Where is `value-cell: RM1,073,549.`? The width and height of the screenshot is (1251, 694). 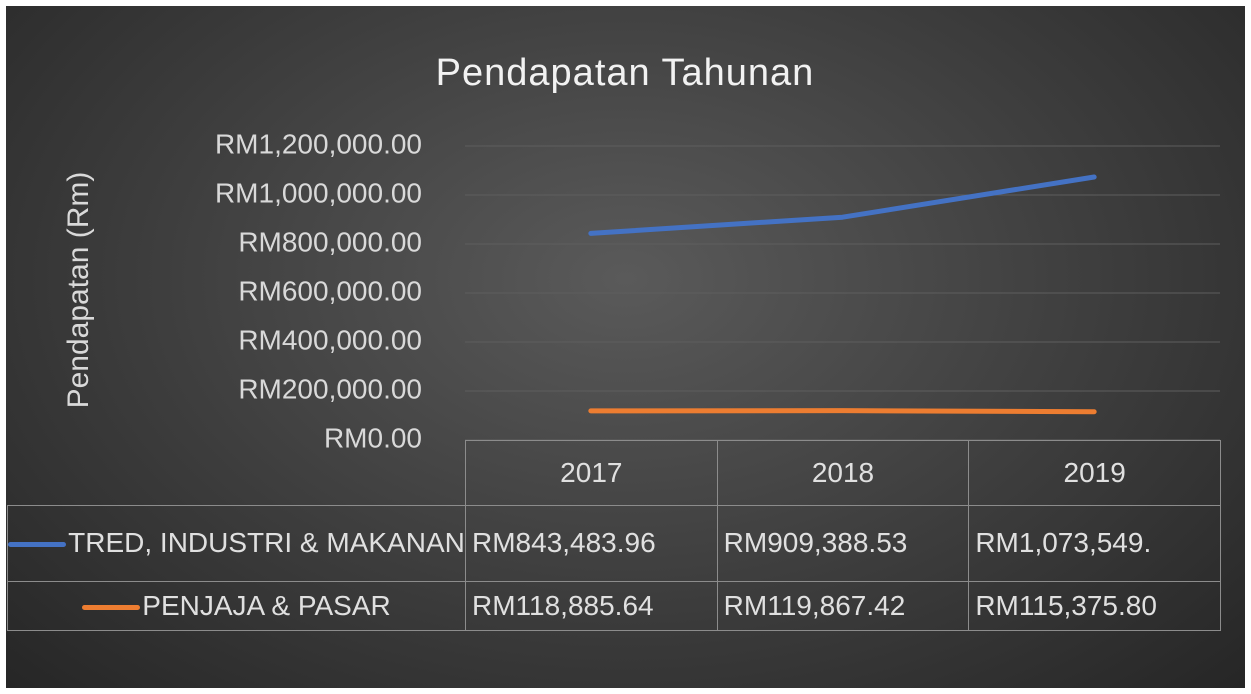
value-cell: RM1,073,549. is located at coordinates (1094, 543).